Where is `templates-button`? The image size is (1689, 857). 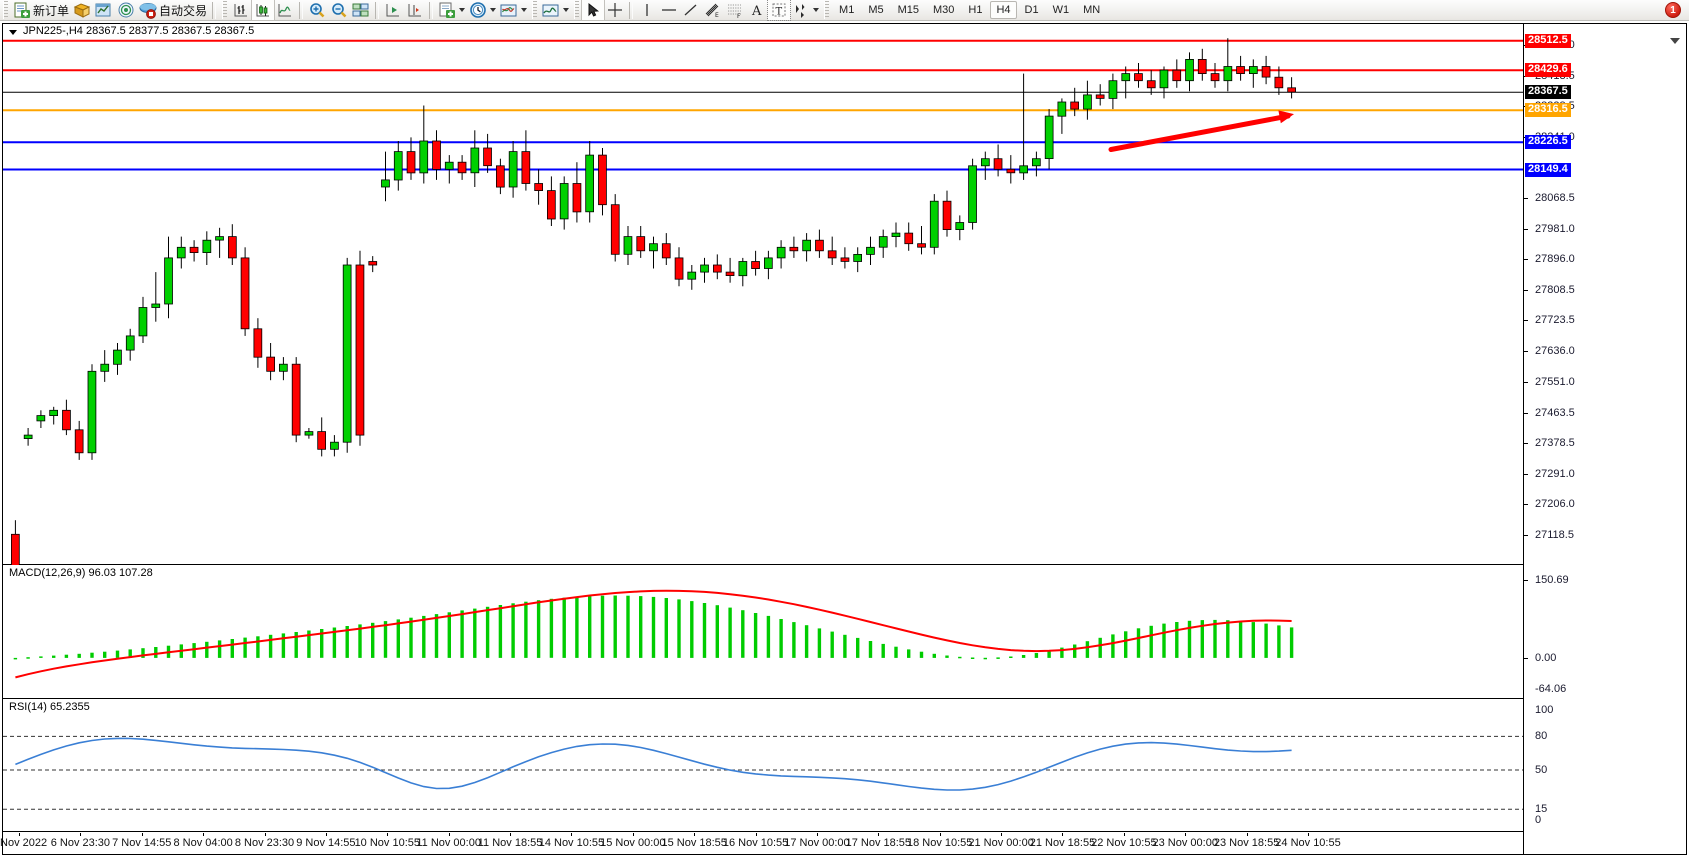 templates-button is located at coordinates (513, 10).